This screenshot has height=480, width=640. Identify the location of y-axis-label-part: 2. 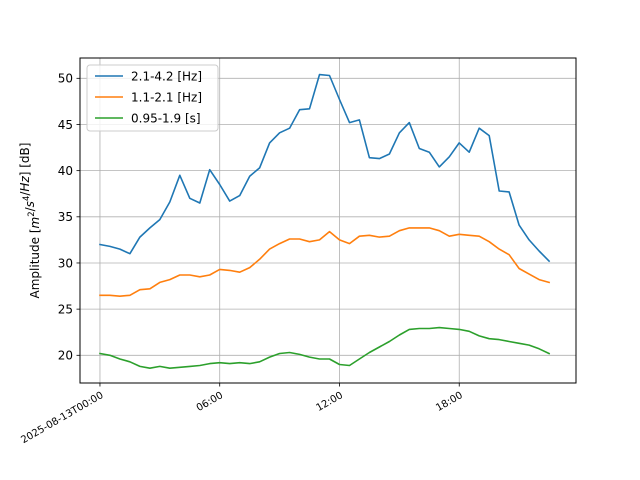
(32, 213).